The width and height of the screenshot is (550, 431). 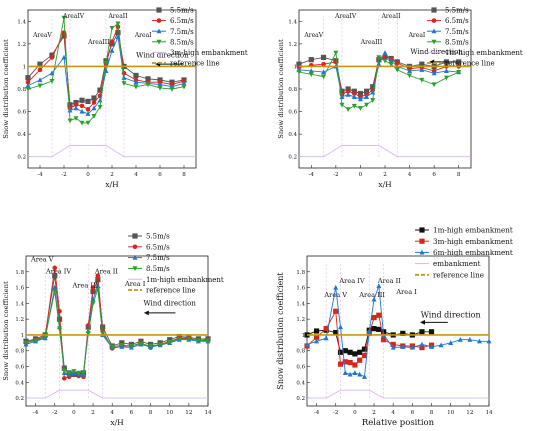 What do you see at coordinates (42, 260) in the screenshot?
I see `area-label: Area V` at bounding box center [42, 260].